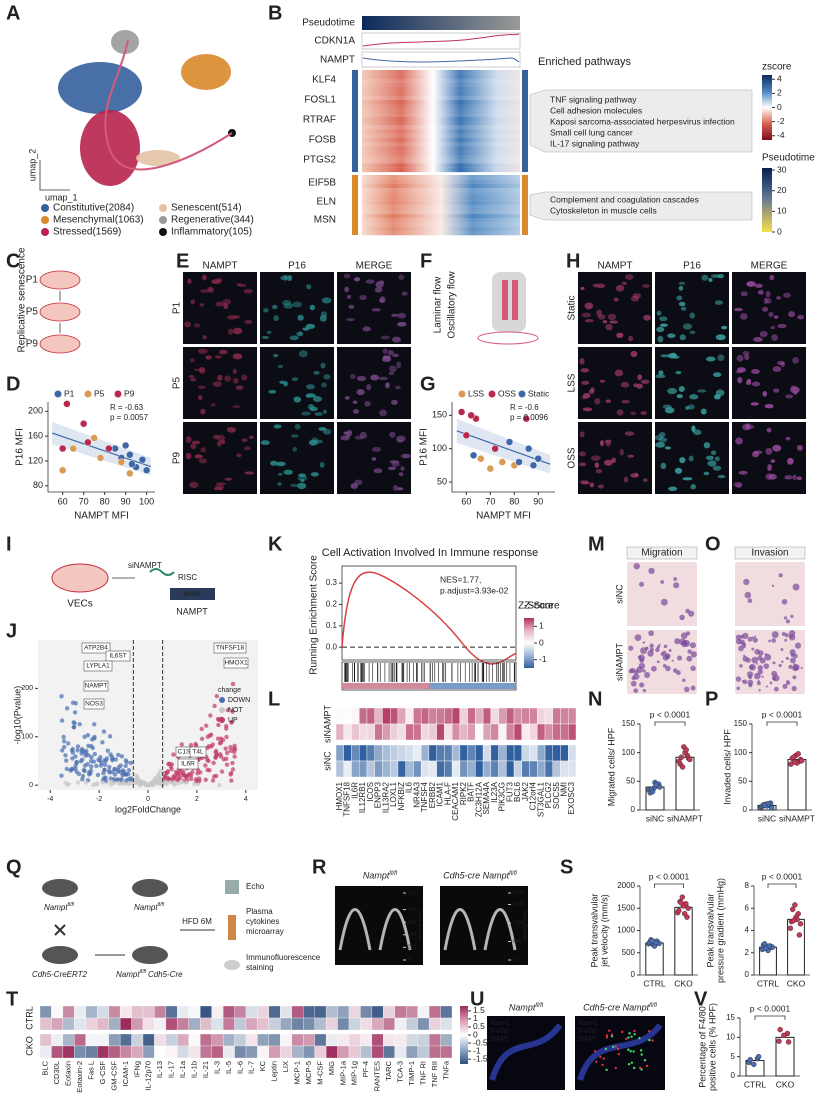 This screenshot has width=827, height=1096. Describe the element at coordinates (616, 1046) in the screenshot. I see `stain-dot` at that location.